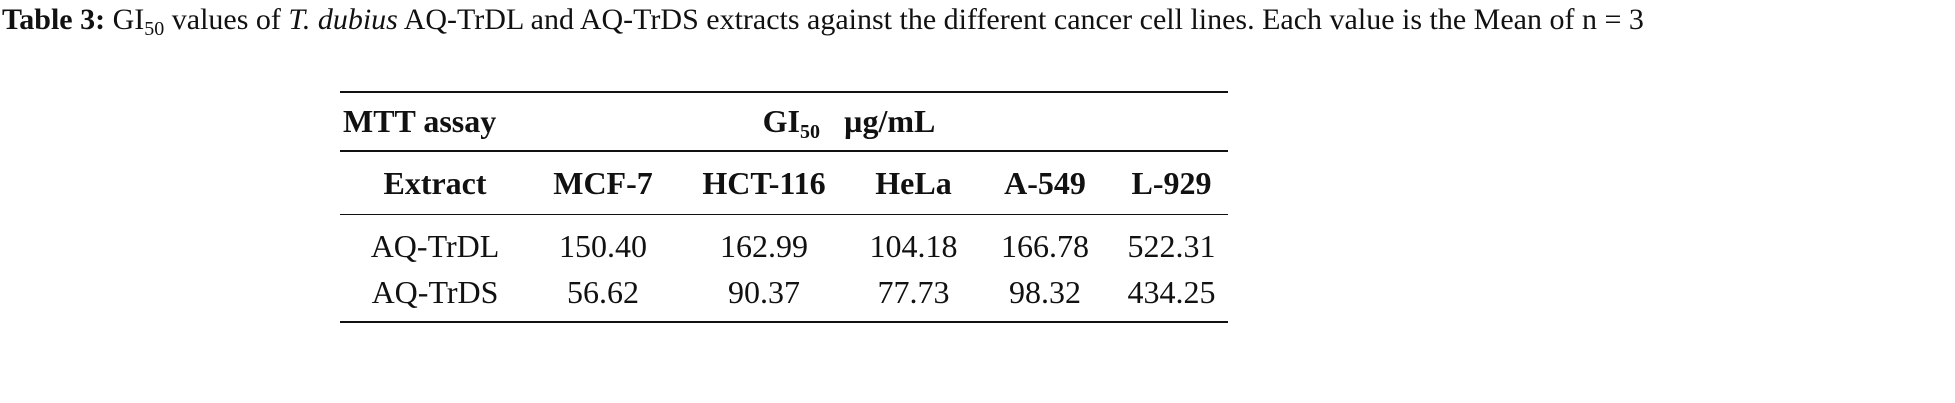  What do you see at coordinates (764, 183) in the screenshot?
I see `column-header: HCT-116` at bounding box center [764, 183].